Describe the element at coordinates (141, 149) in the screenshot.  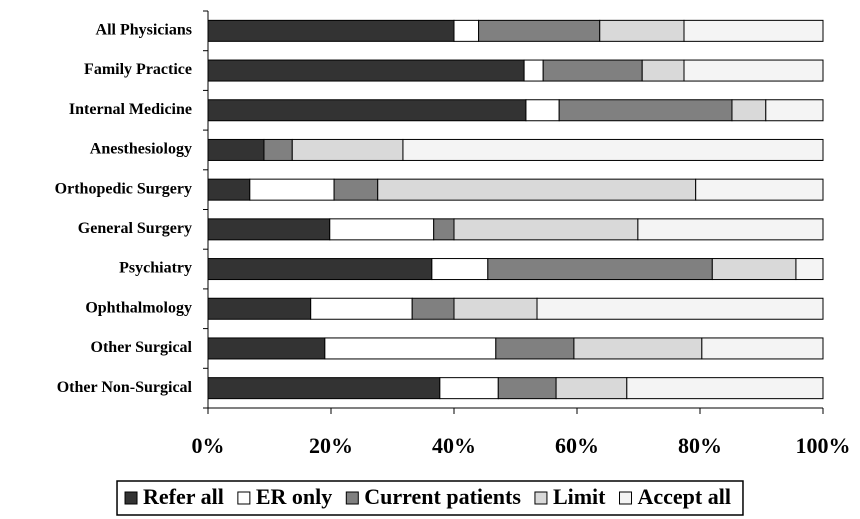
I see `y-tick-label: Anesthesiology` at that location.